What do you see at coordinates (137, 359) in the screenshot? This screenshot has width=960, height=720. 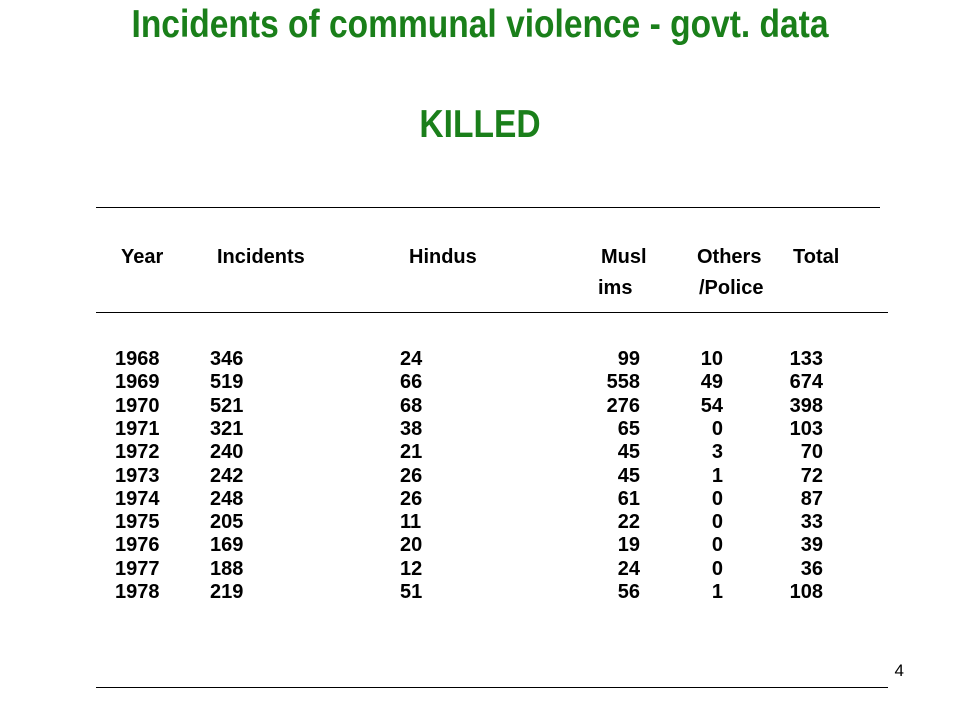 I see `cell-year: 1968` at bounding box center [137, 359].